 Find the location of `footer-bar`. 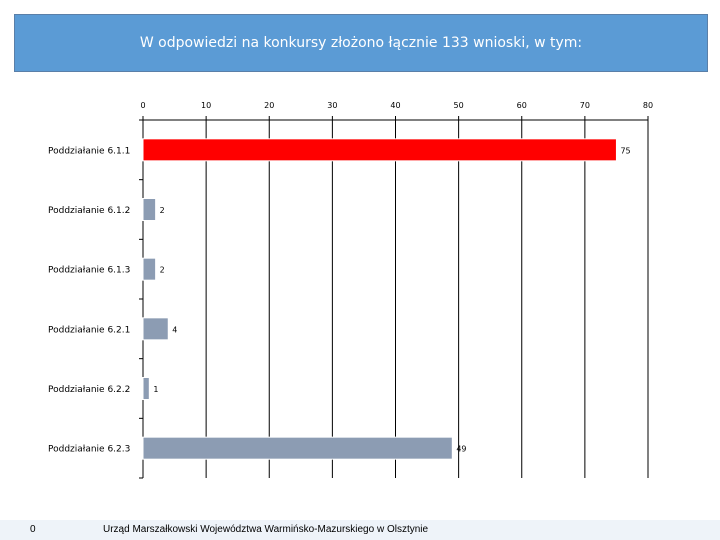

footer-bar is located at coordinates (360, 530).